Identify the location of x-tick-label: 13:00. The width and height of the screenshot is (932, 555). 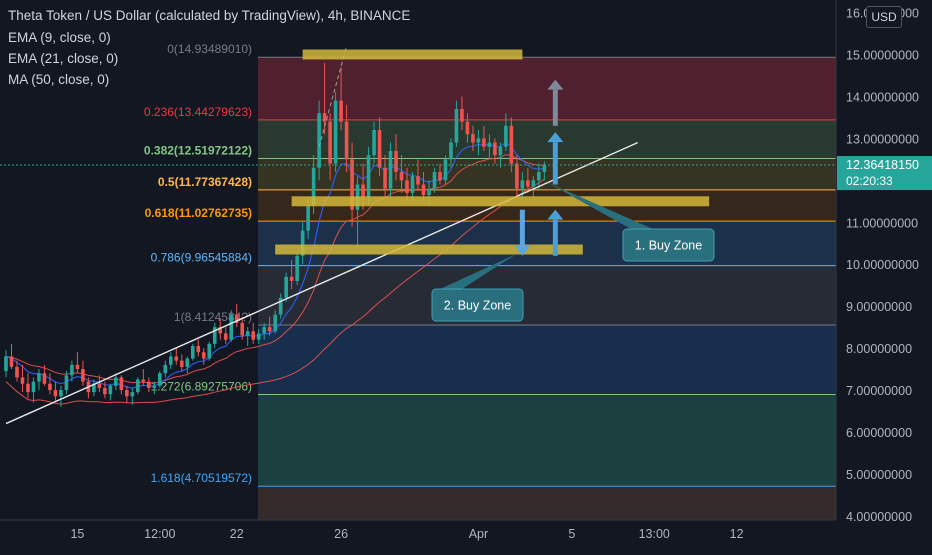
(654, 534).